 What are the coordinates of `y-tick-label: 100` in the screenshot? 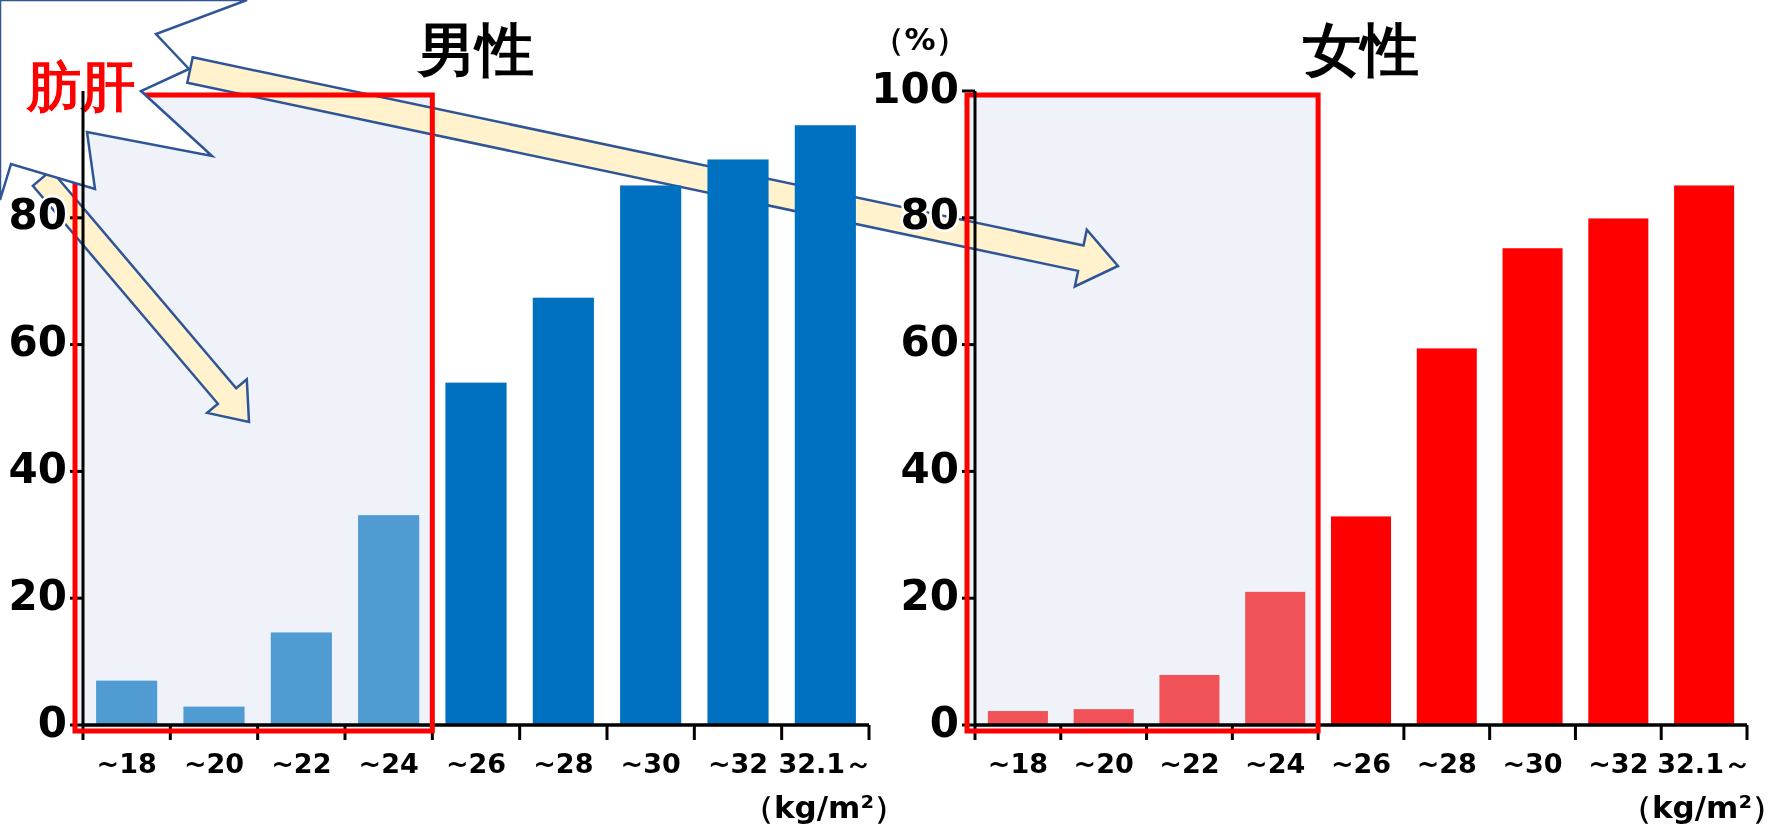 It's located at (915, 88).